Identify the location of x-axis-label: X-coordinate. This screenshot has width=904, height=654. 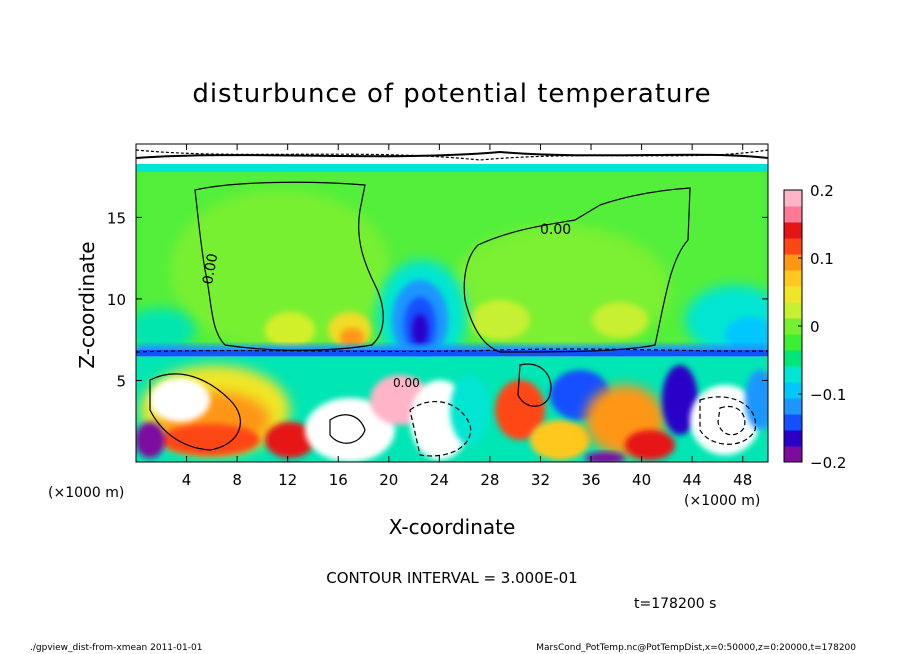
(452, 527).